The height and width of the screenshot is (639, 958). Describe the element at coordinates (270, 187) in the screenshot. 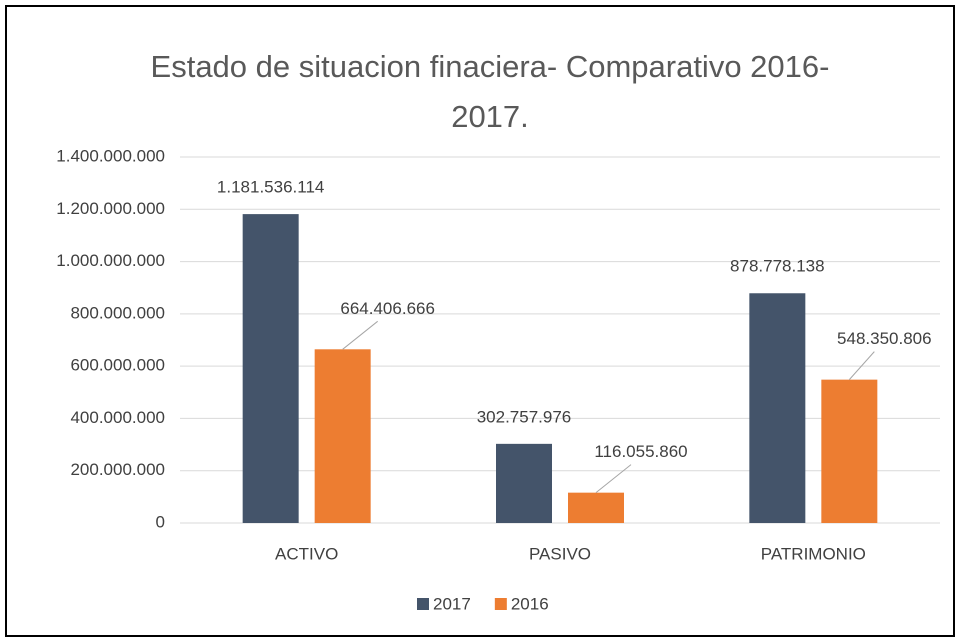

I see `data-label: 1.181.536.114` at that location.